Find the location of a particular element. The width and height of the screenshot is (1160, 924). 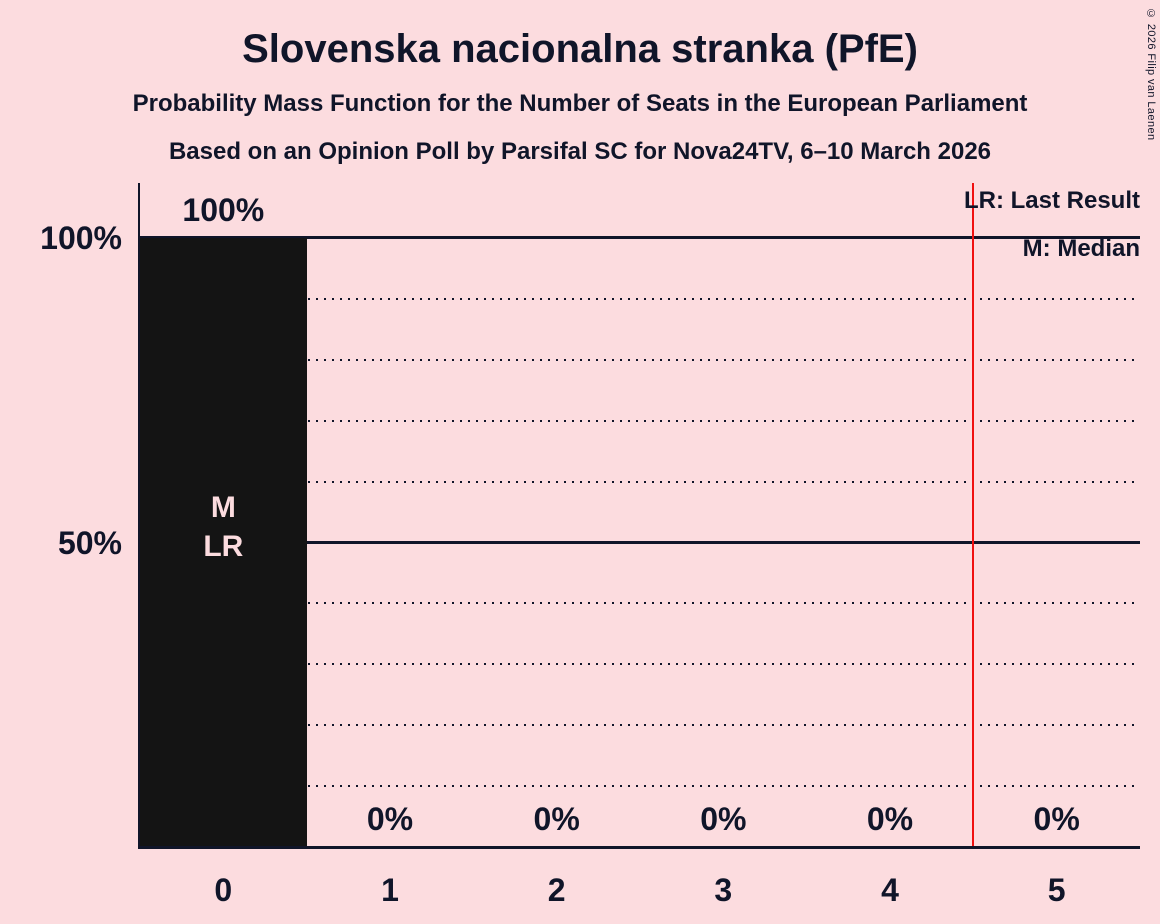

gridline-50pct is located at coordinates (640, 542).